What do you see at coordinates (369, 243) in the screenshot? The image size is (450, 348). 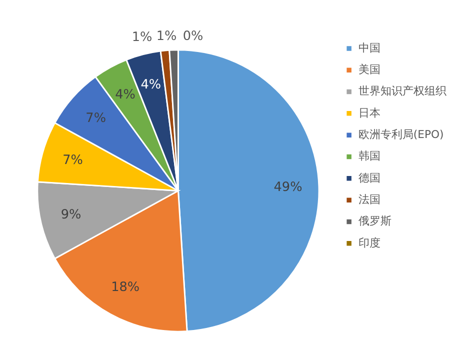 I see `legend-label: 印度` at bounding box center [369, 243].